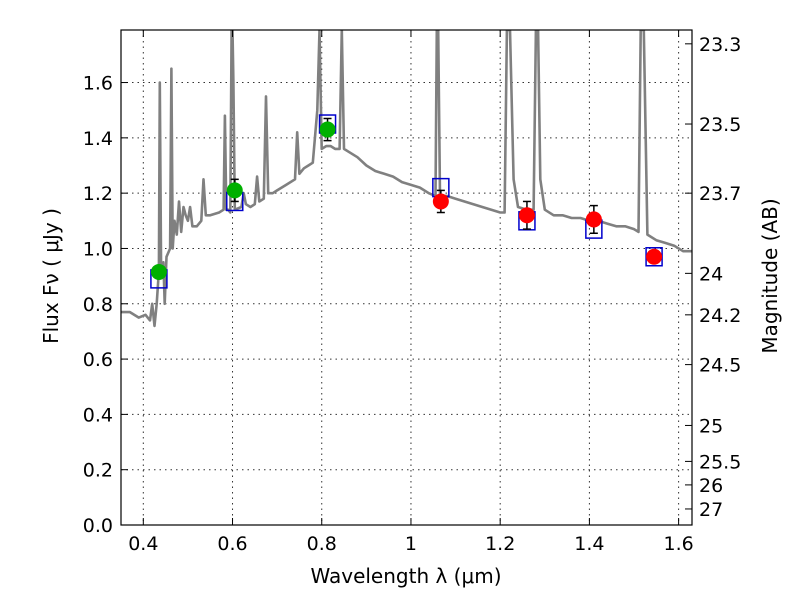 The width and height of the screenshot is (800, 600). What do you see at coordinates (143, 544) in the screenshot?
I see `x-tick-label: 0.4` at bounding box center [143, 544].